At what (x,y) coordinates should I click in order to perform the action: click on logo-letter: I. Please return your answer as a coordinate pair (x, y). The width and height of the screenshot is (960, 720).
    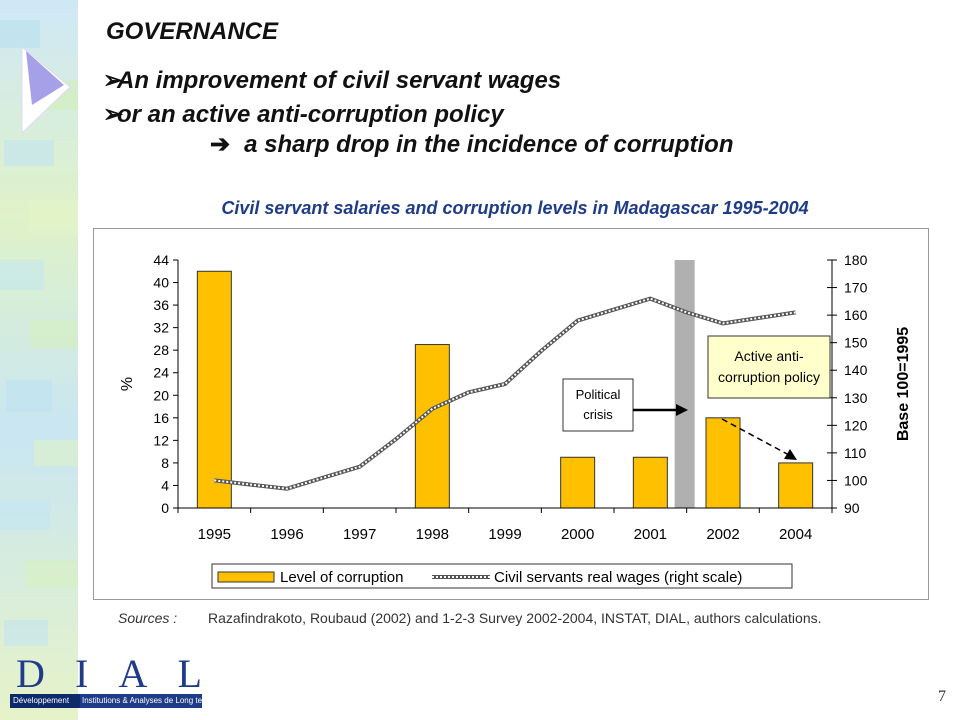
    Looking at the image, I should click on (82, 673).